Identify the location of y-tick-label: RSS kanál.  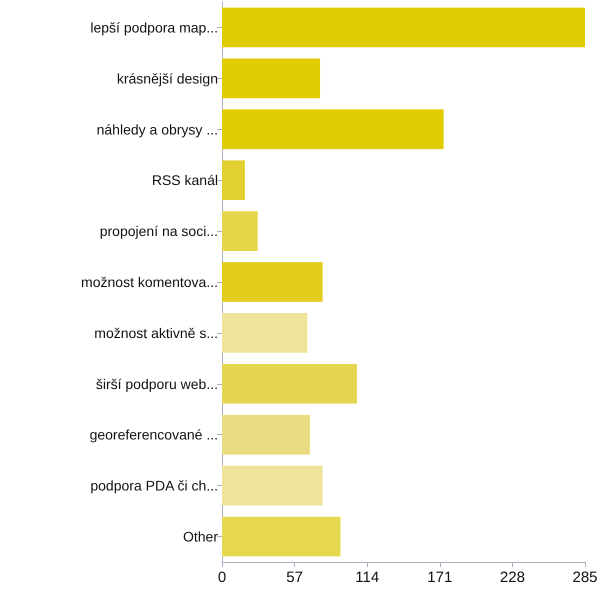
(185, 180).